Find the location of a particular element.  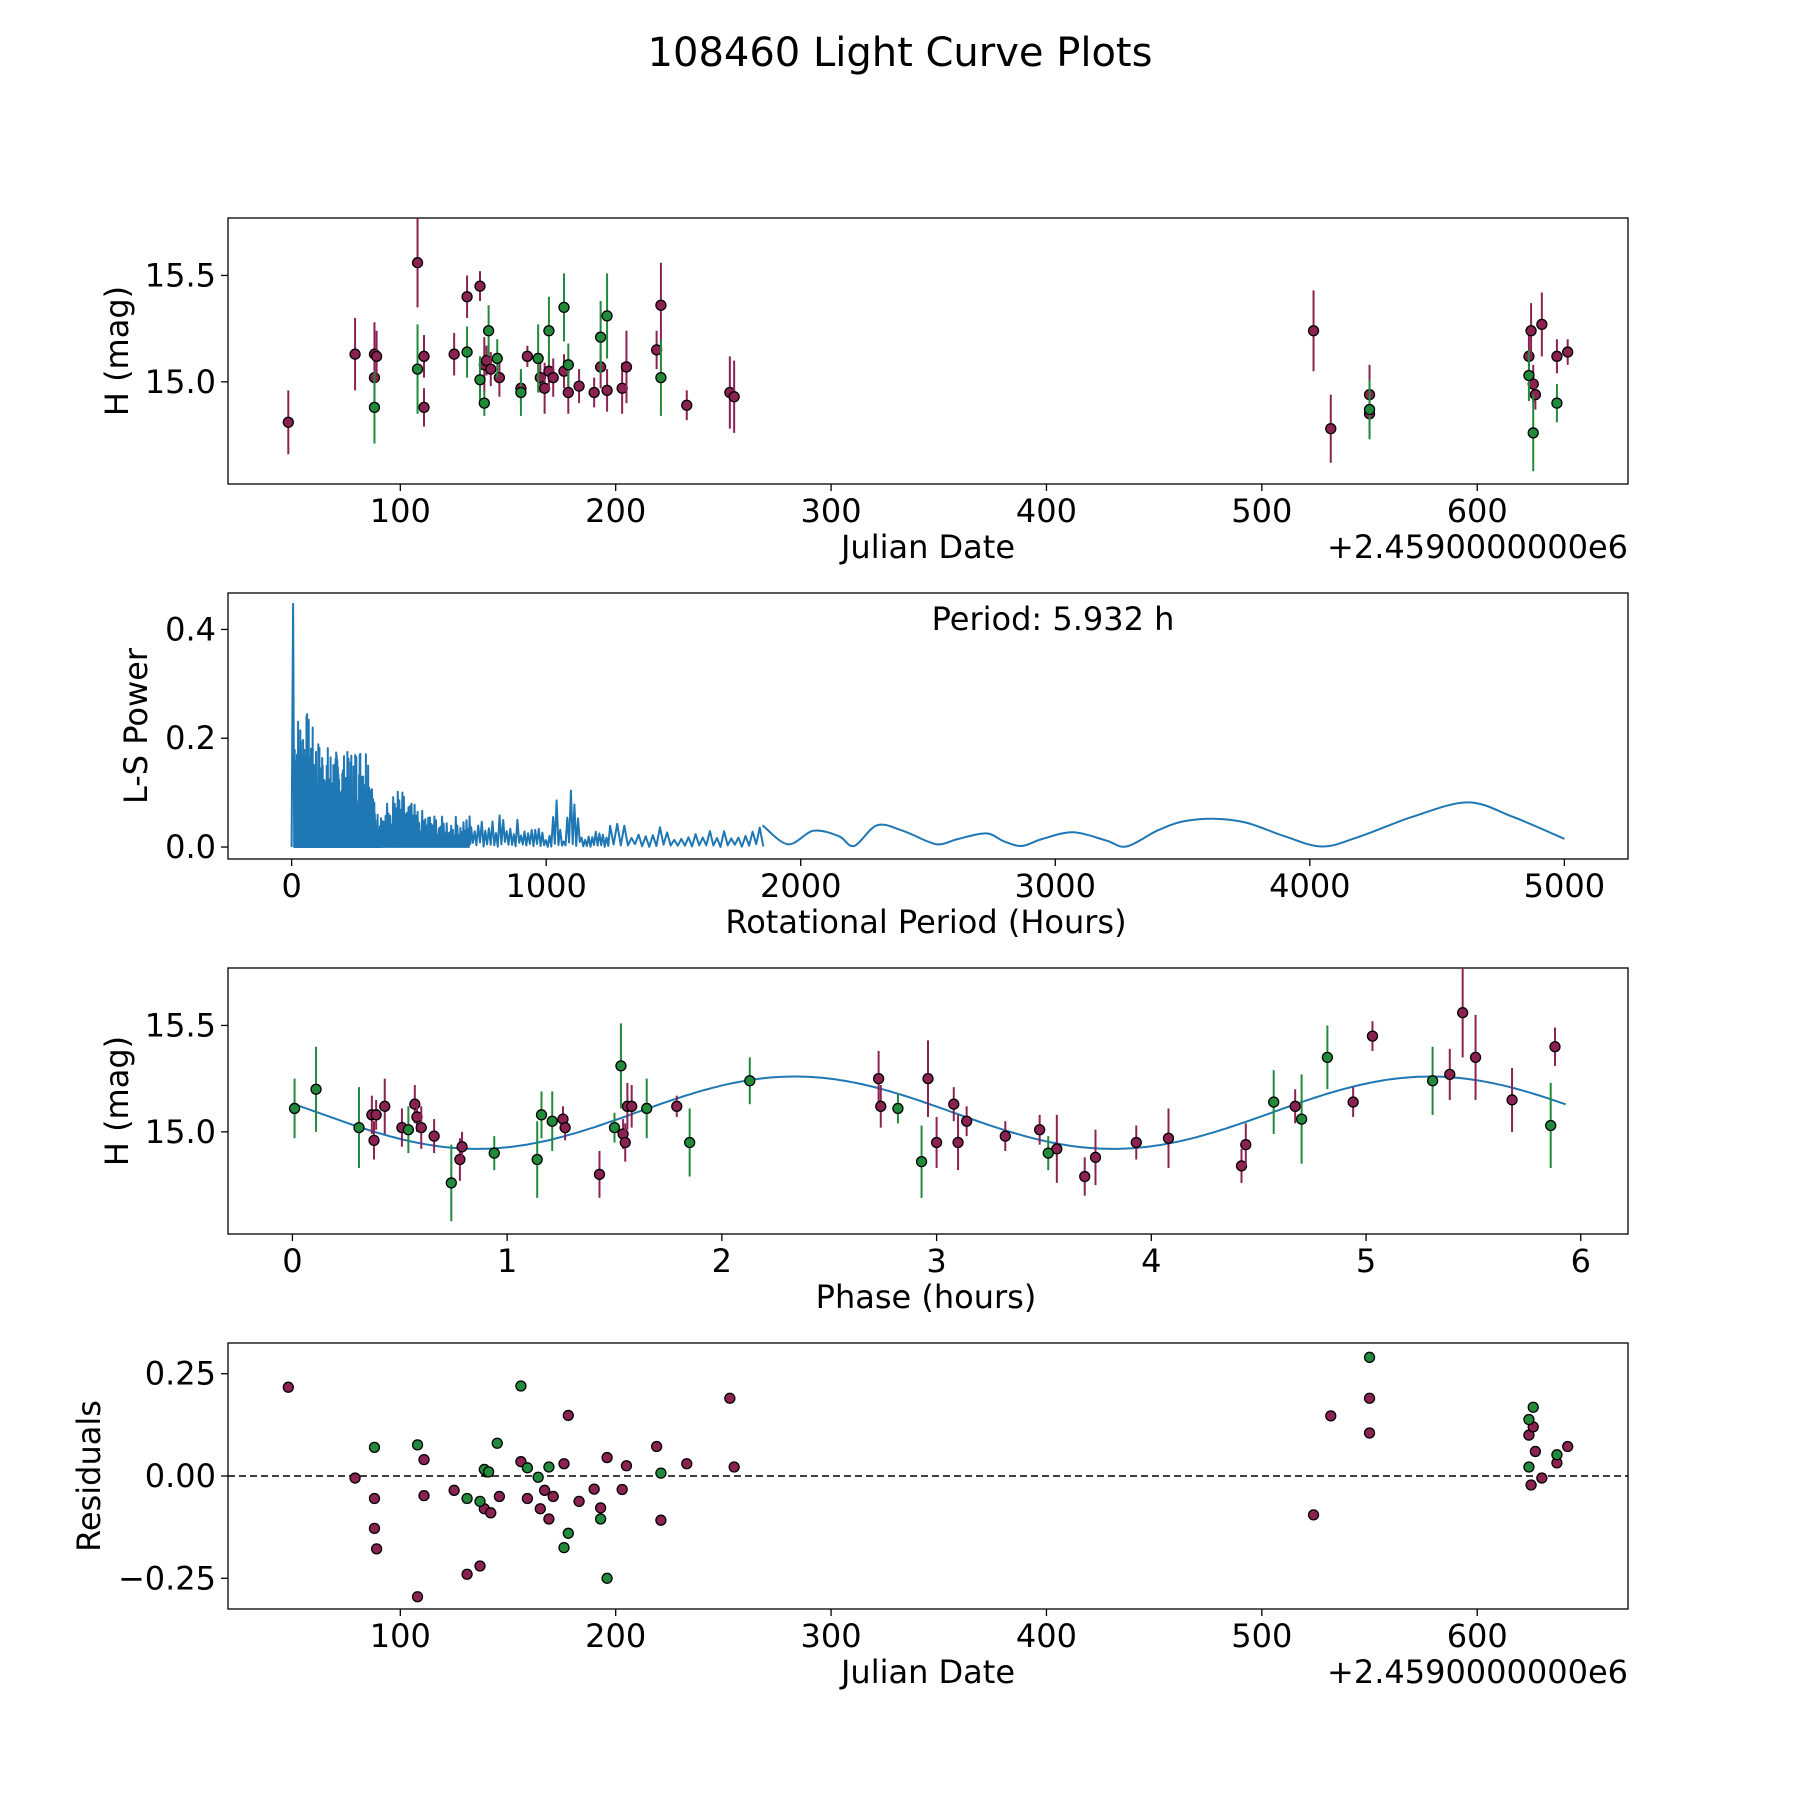

y-tick-label: 0.25 is located at coordinates (180, 1374).